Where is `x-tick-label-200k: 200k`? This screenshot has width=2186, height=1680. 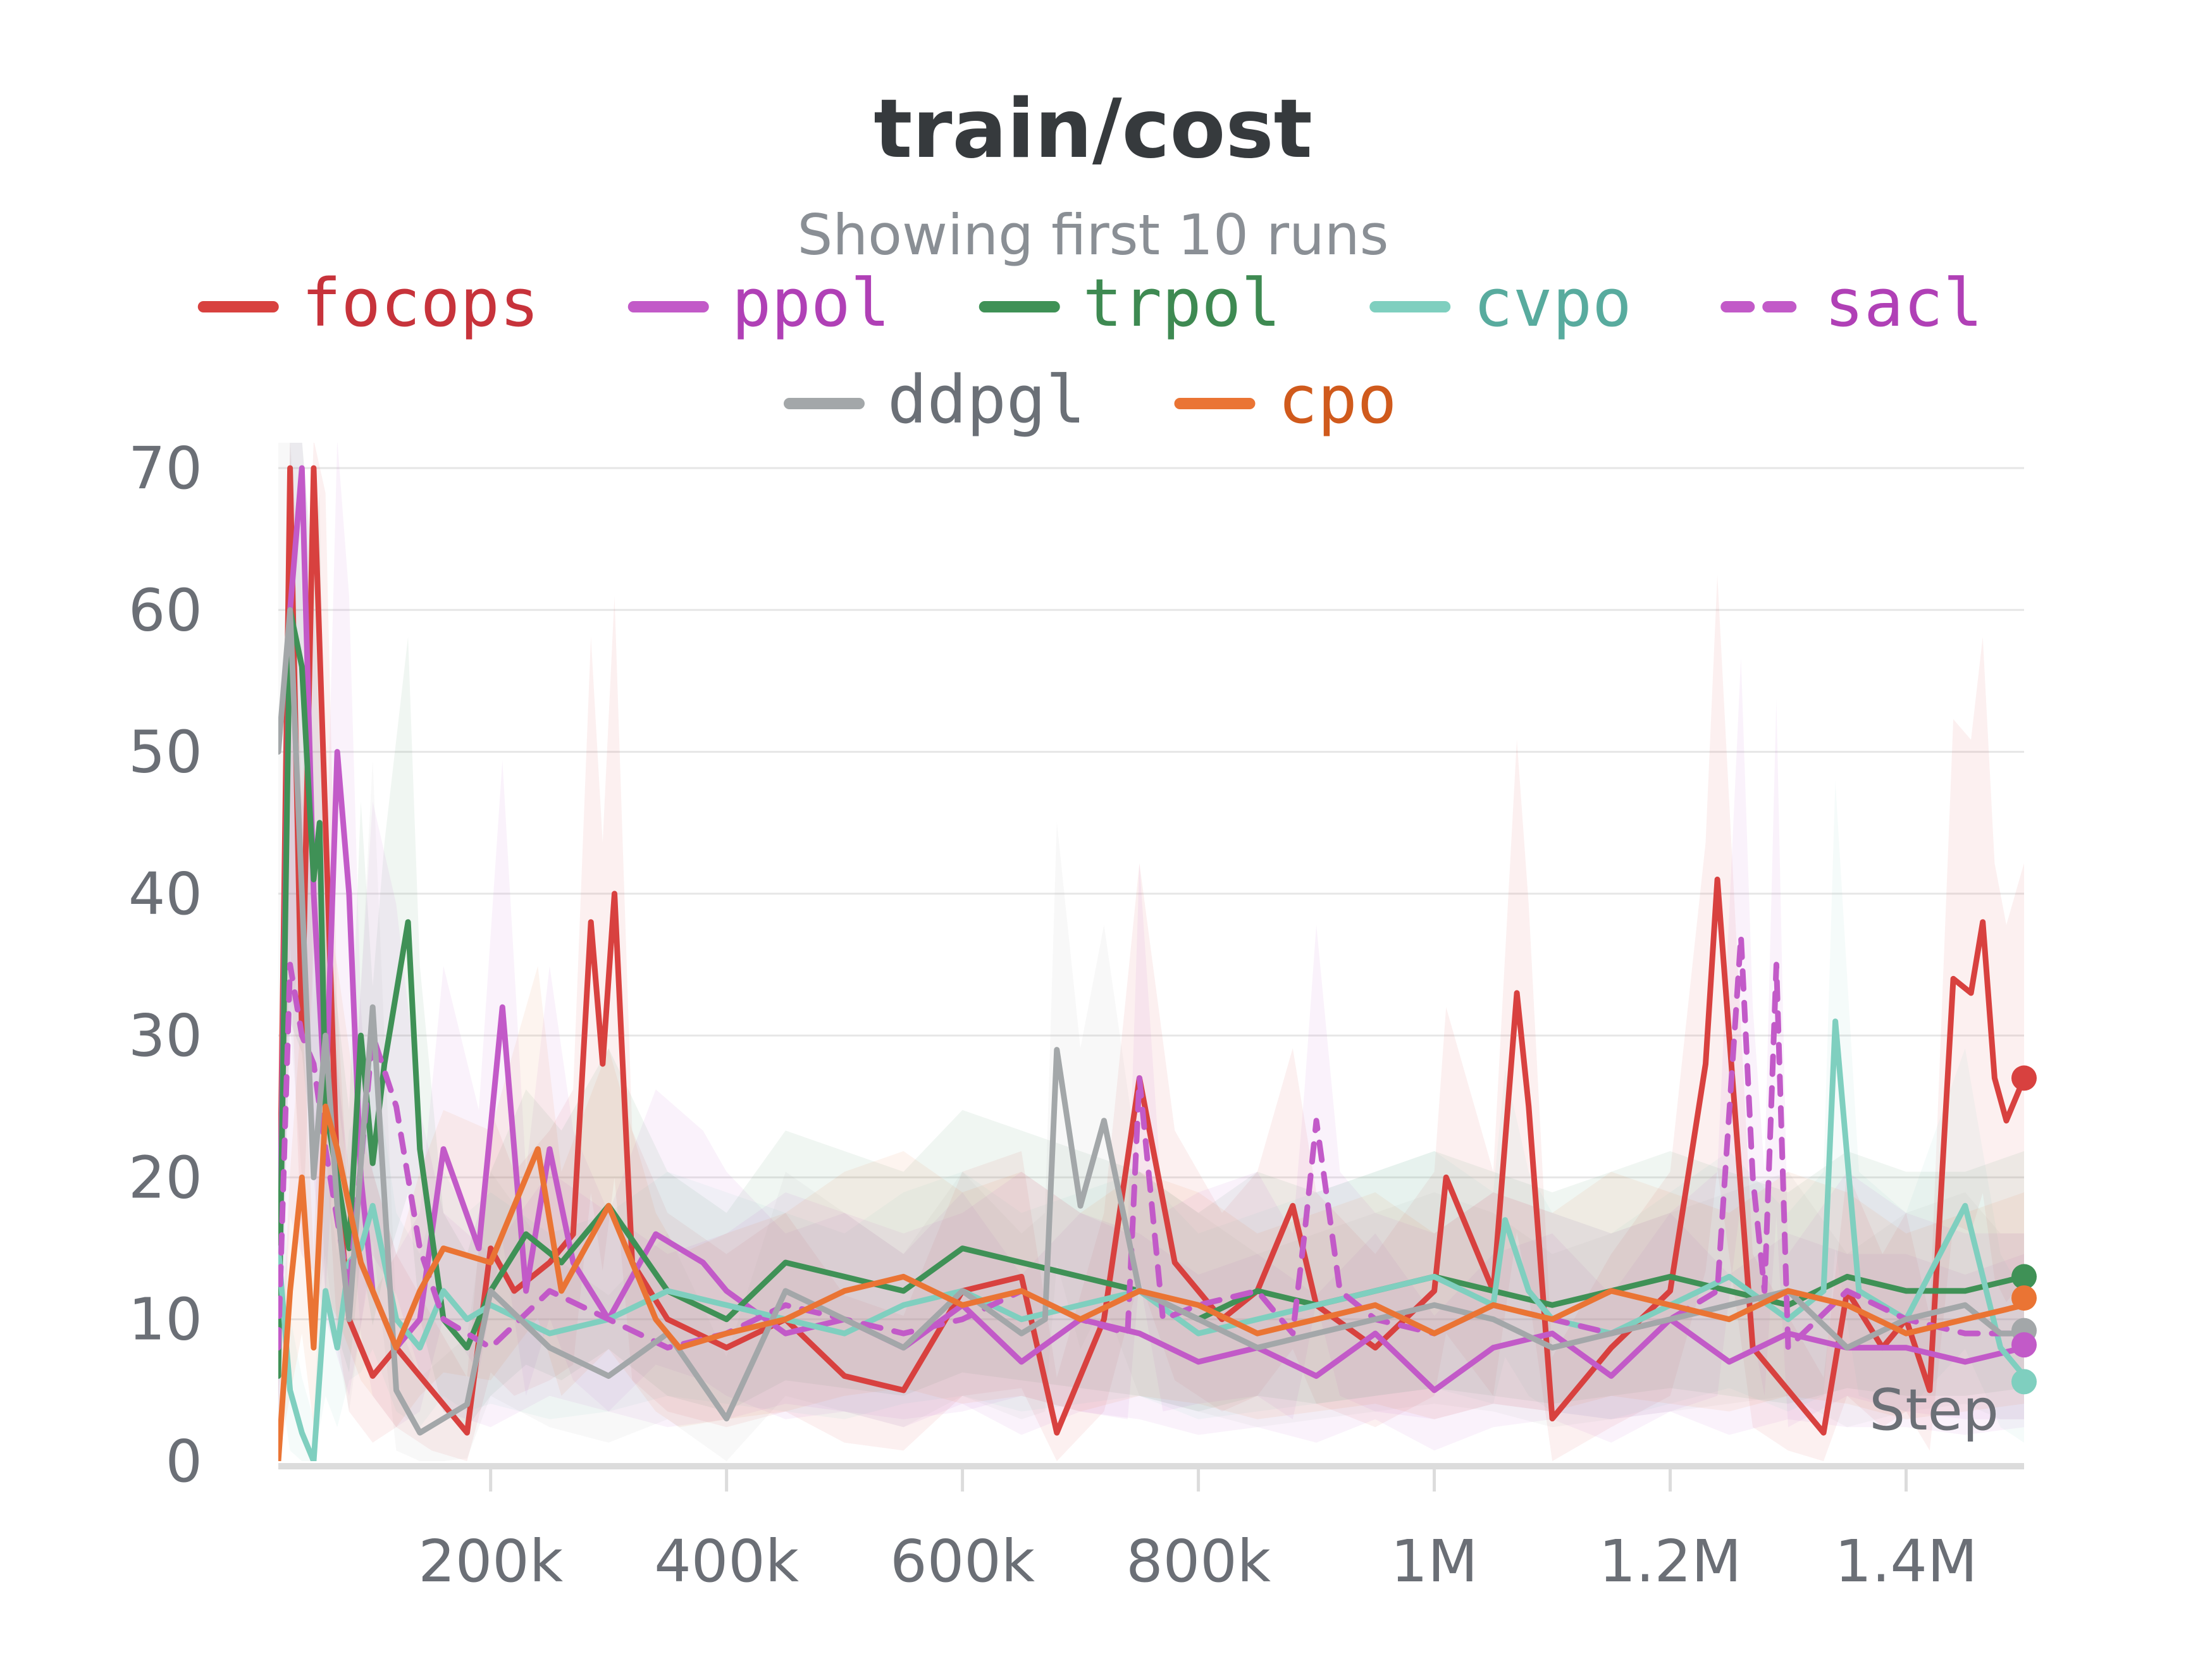 x-tick-label-200k: 200k is located at coordinates (491, 1561).